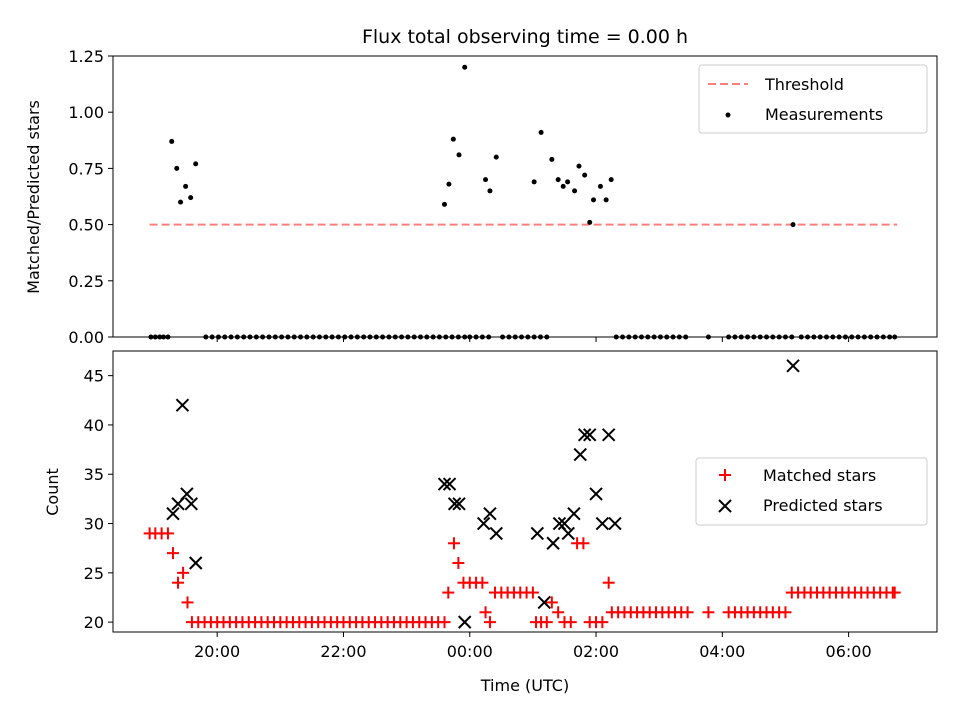 The width and height of the screenshot is (960, 720). What do you see at coordinates (819, 475) in the screenshot?
I see `legend-matched-label: Matched stars` at bounding box center [819, 475].